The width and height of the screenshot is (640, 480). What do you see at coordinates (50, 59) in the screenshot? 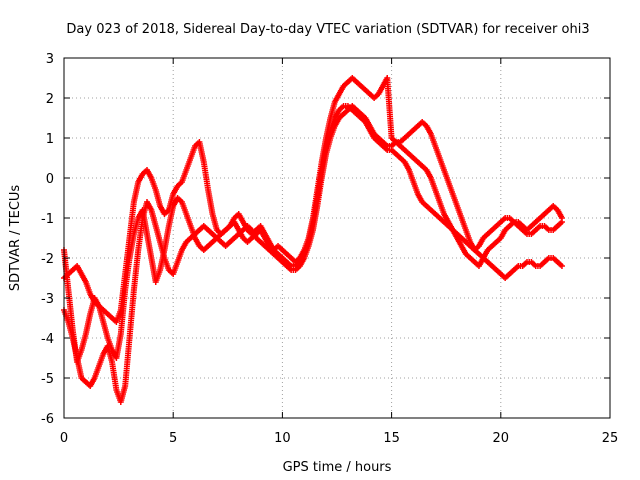
I see `y-tick-label: 3` at bounding box center [50, 59].